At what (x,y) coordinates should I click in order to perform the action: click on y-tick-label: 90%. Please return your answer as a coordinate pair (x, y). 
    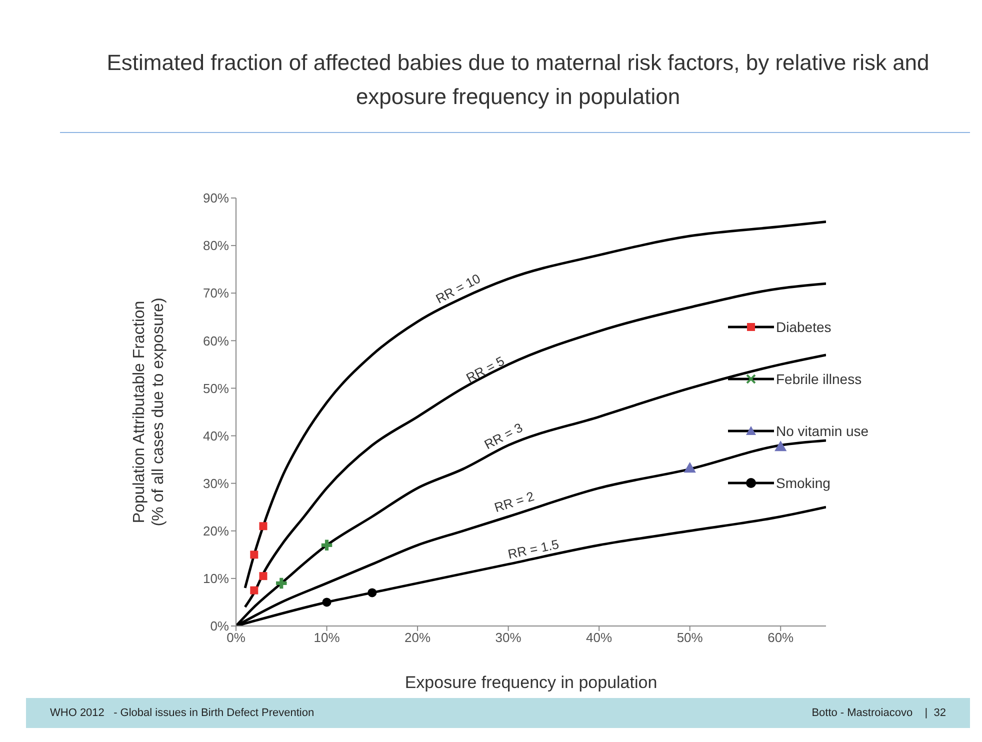
    Looking at the image, I should click on (216, 198).